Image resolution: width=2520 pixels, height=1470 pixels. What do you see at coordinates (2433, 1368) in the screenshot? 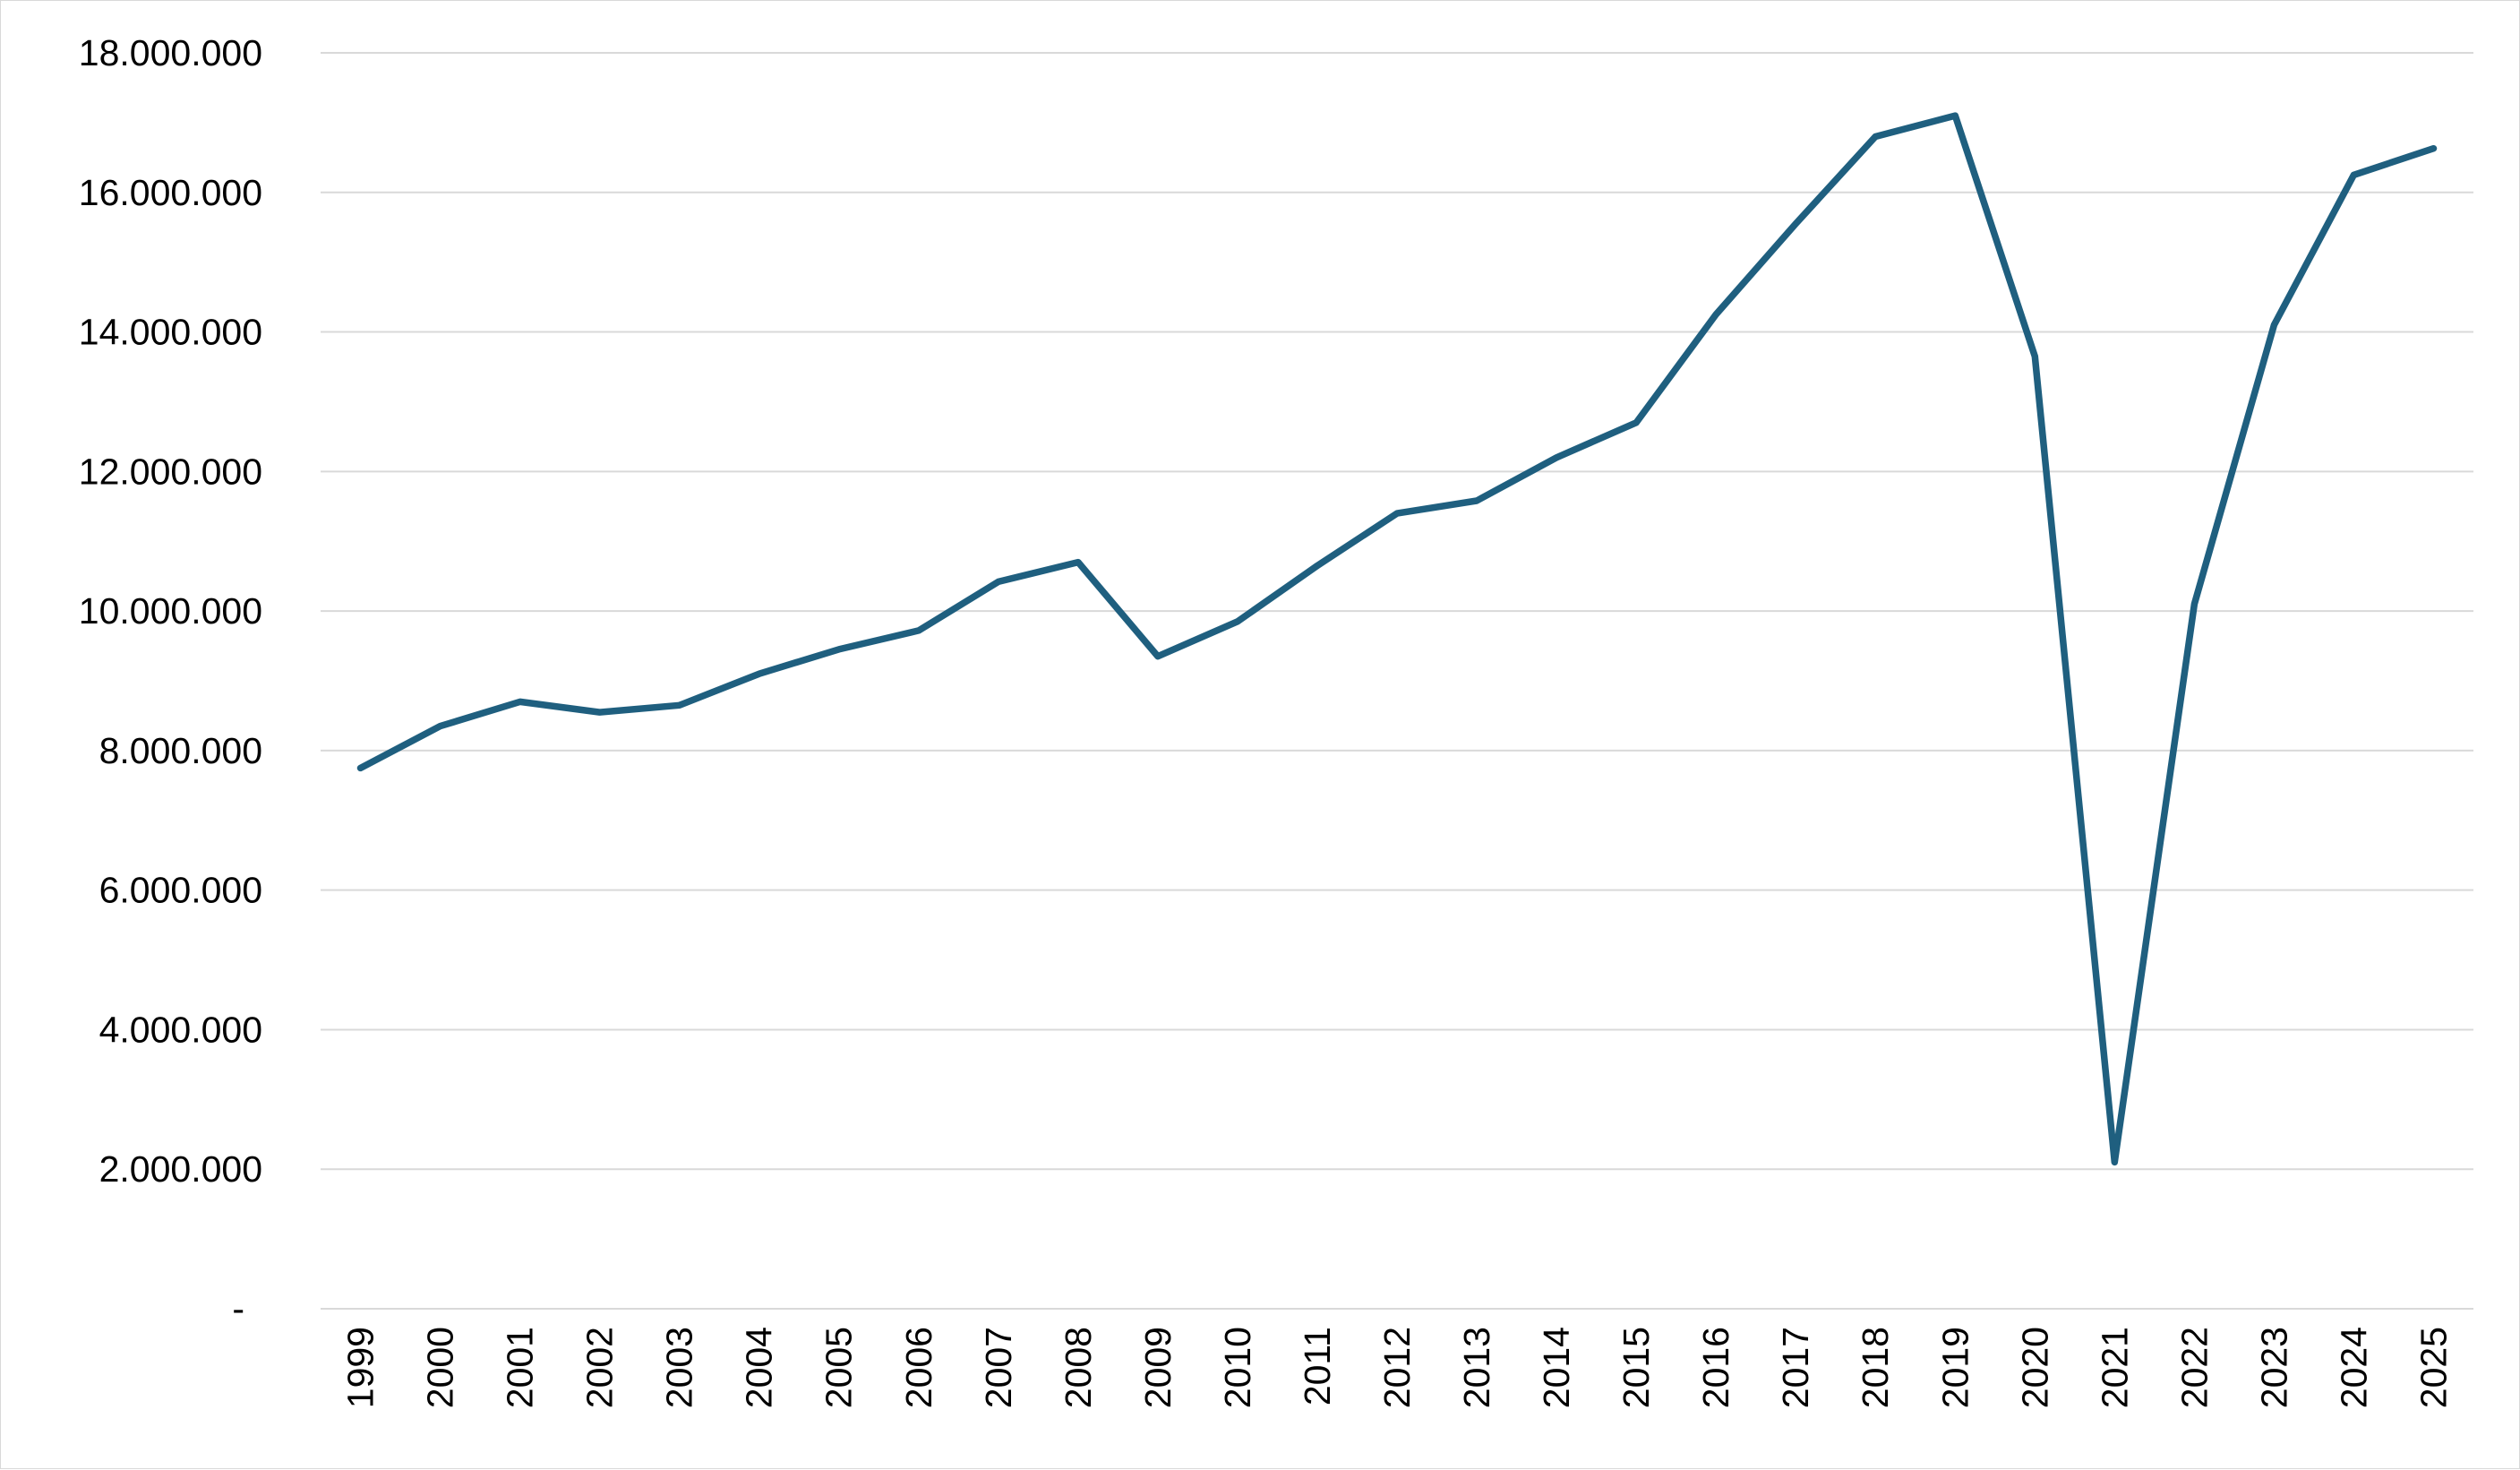
I see `x-tick-label: 2025` at bounding box center [2433, 1368].